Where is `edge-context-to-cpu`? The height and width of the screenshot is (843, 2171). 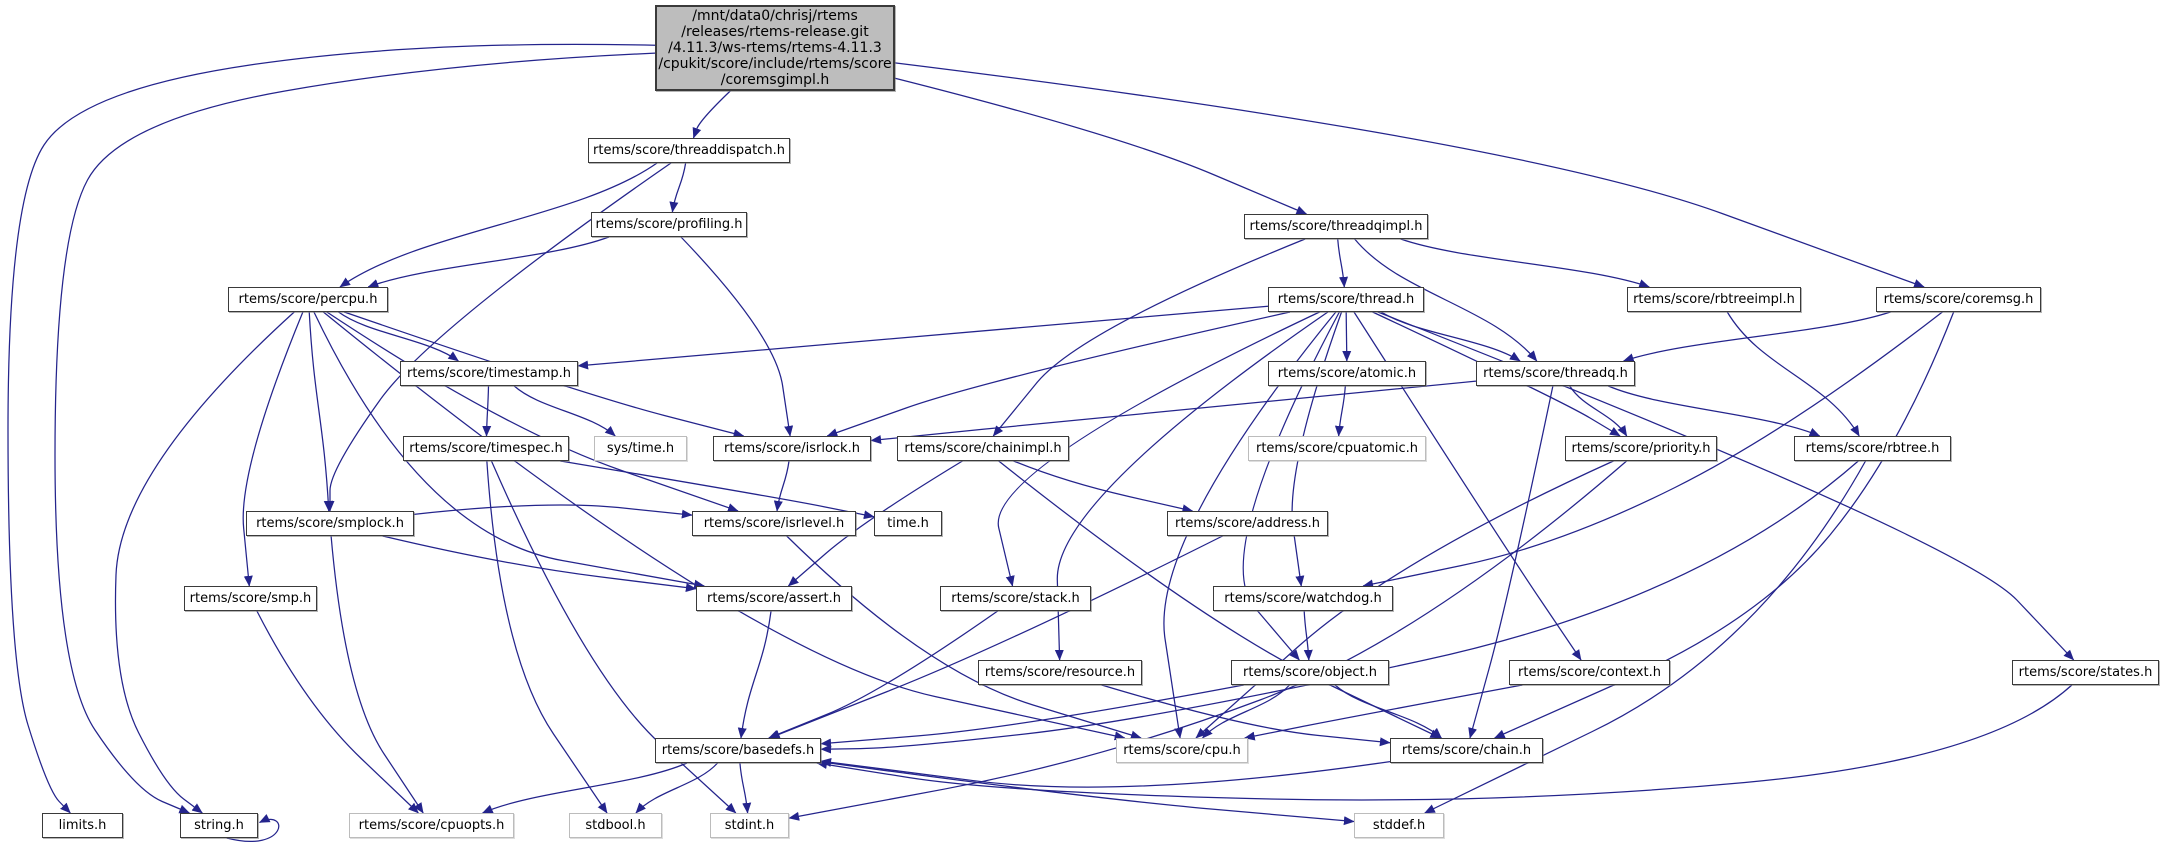 edge-context-to-cpu is located at coordinates (1383, 712).